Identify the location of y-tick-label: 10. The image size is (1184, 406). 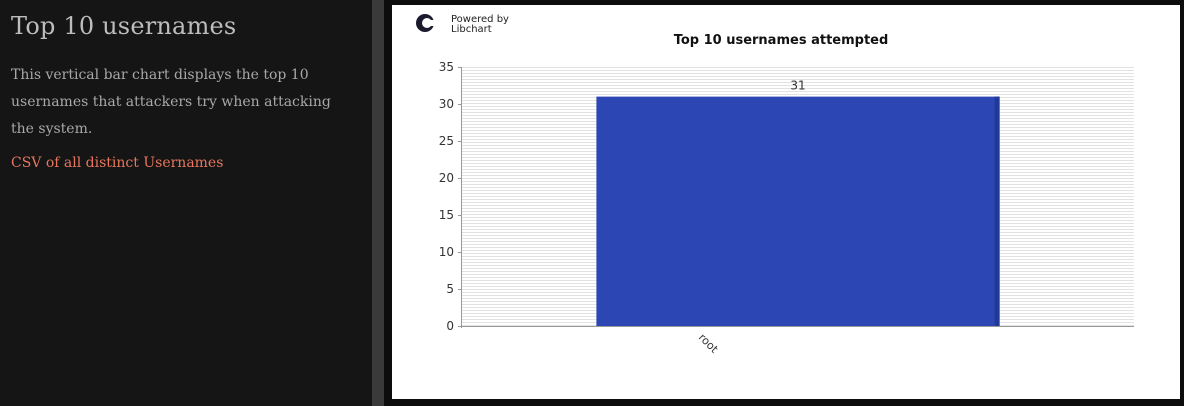
(446, 252).